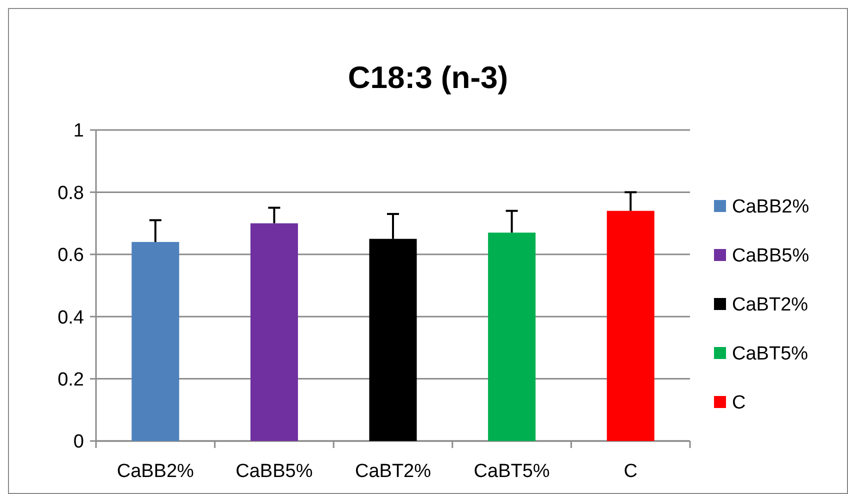  What do you see at coordinates (631, 471) in the screenshot?
I see `x-tick-label: C` at bounding box center [631, 471].